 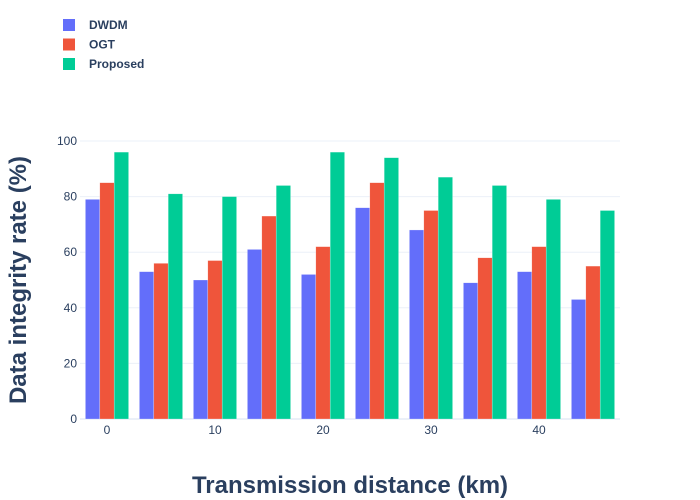 What do you see at coordinates (71, 308) in the screenshot?
I see `y-tick-label: 40` at bounding box center [71, 308].